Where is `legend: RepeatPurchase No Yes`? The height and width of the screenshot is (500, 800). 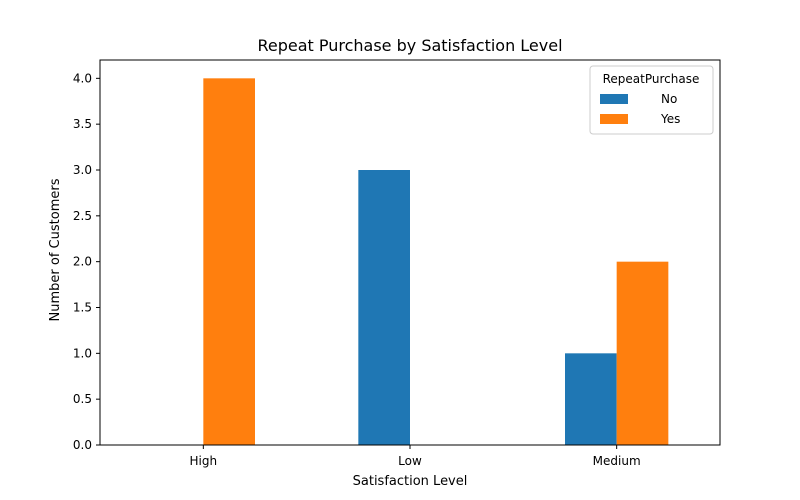 legend: RepeatPurchase No Yes is located at coordinates (651, 100).